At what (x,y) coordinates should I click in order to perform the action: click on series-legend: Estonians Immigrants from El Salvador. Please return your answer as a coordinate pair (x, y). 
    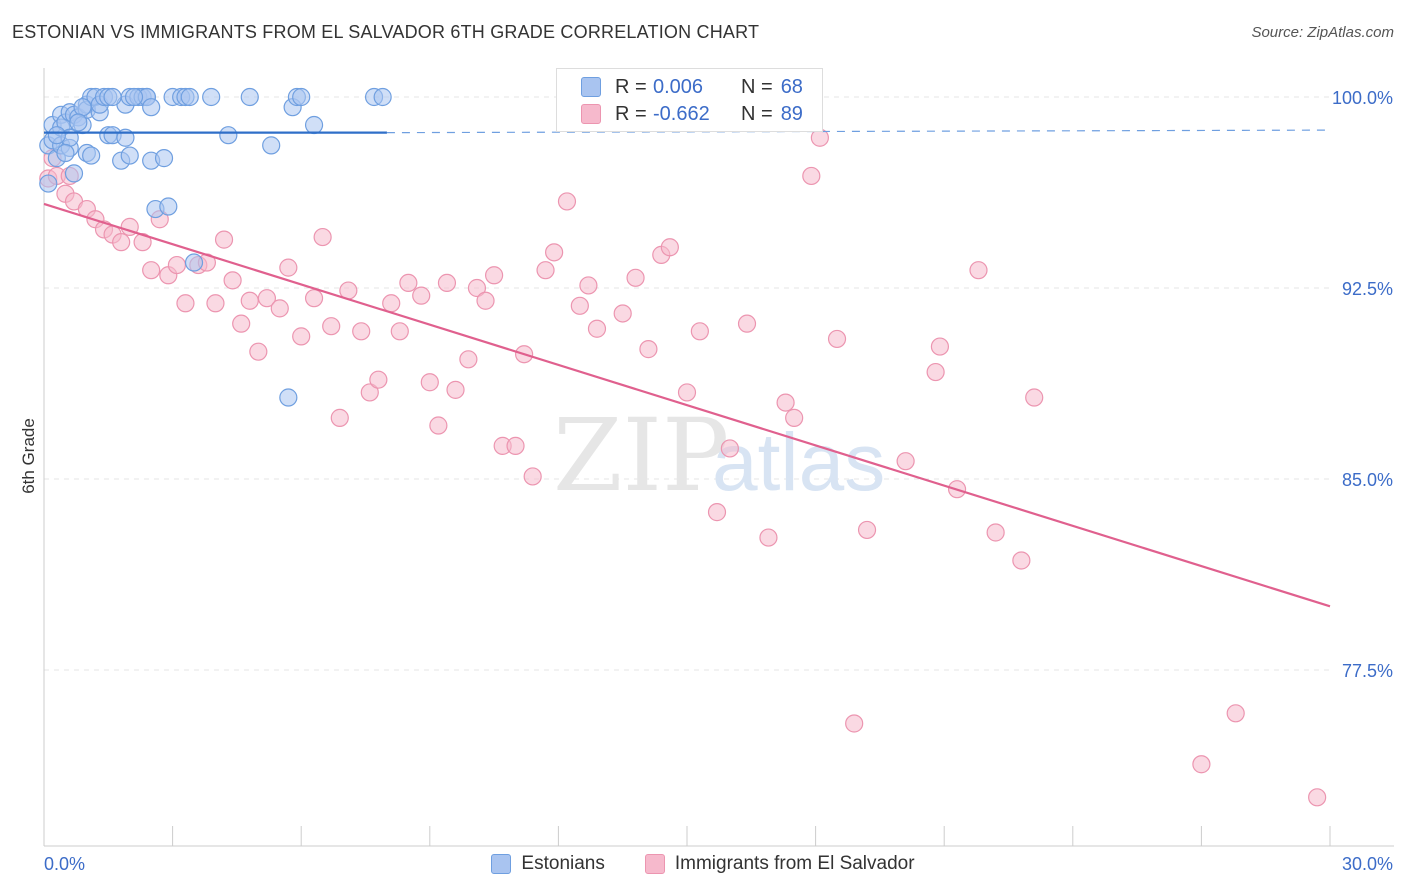
    Looking at the image, I should click on (703, 864).